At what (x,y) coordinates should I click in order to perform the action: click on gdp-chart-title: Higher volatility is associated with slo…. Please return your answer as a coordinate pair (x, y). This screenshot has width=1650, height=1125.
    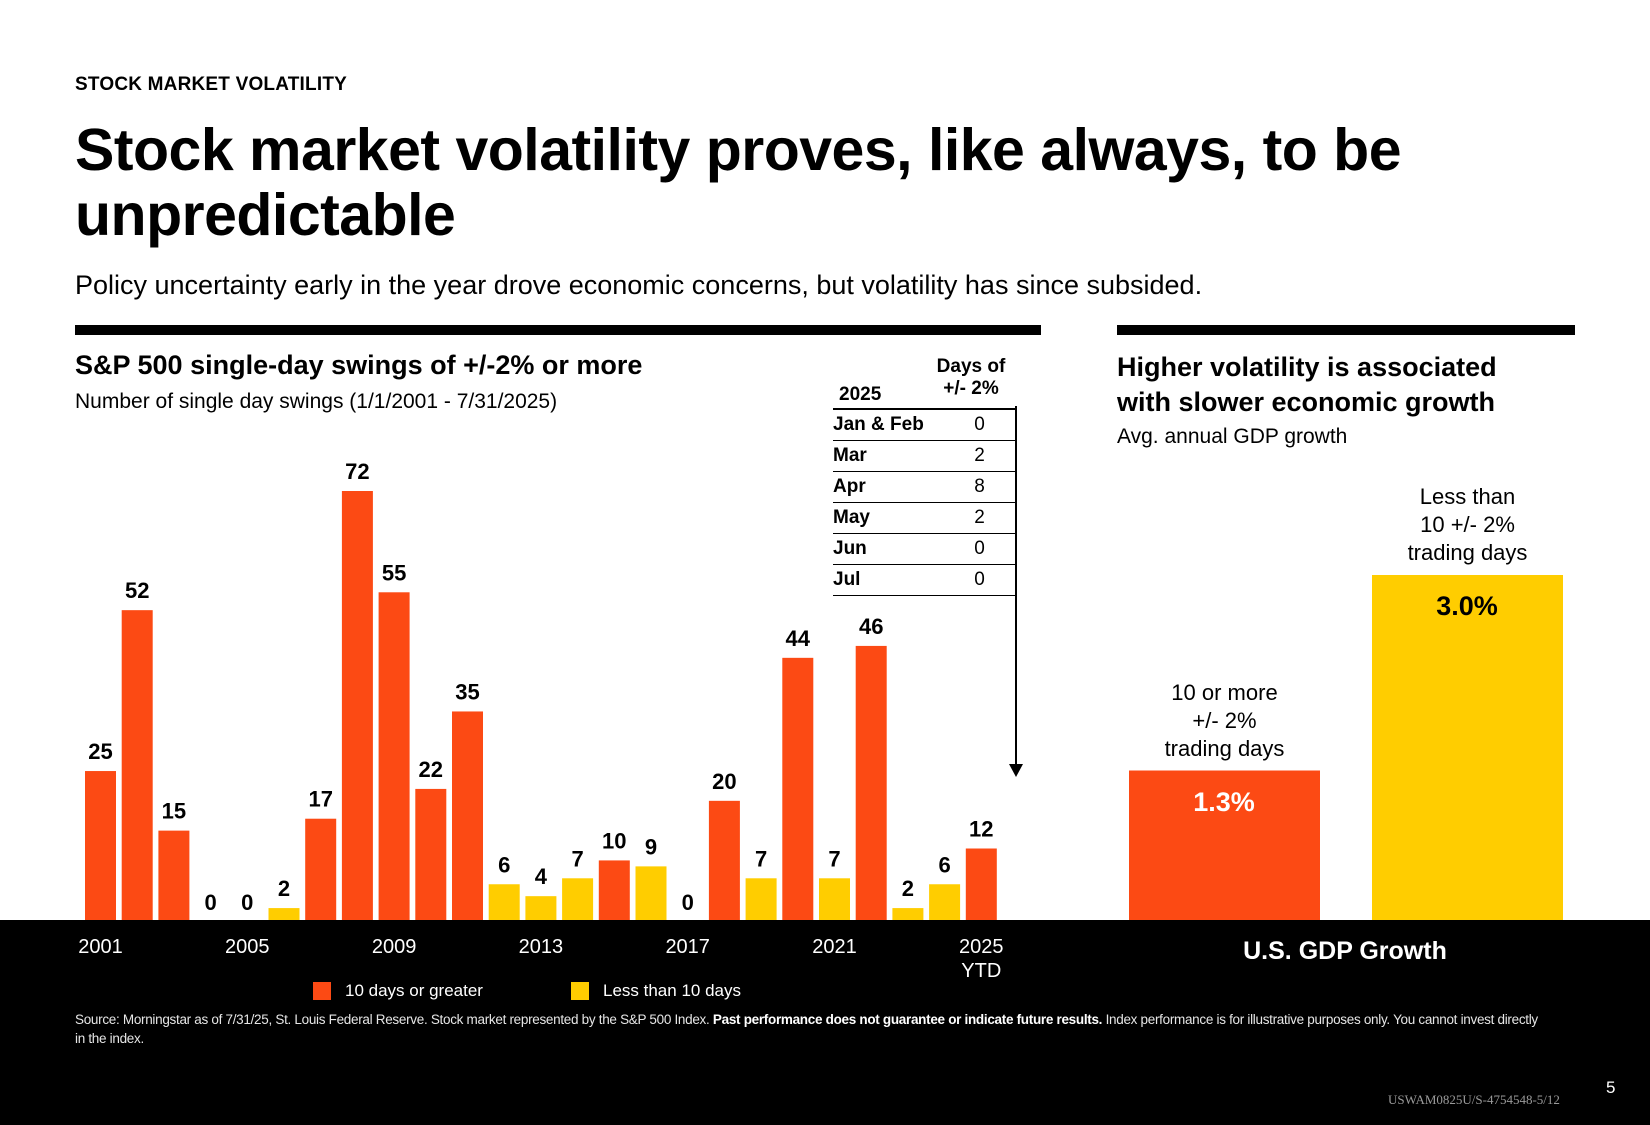
    Looking at the image, I should click on (1307, 385).